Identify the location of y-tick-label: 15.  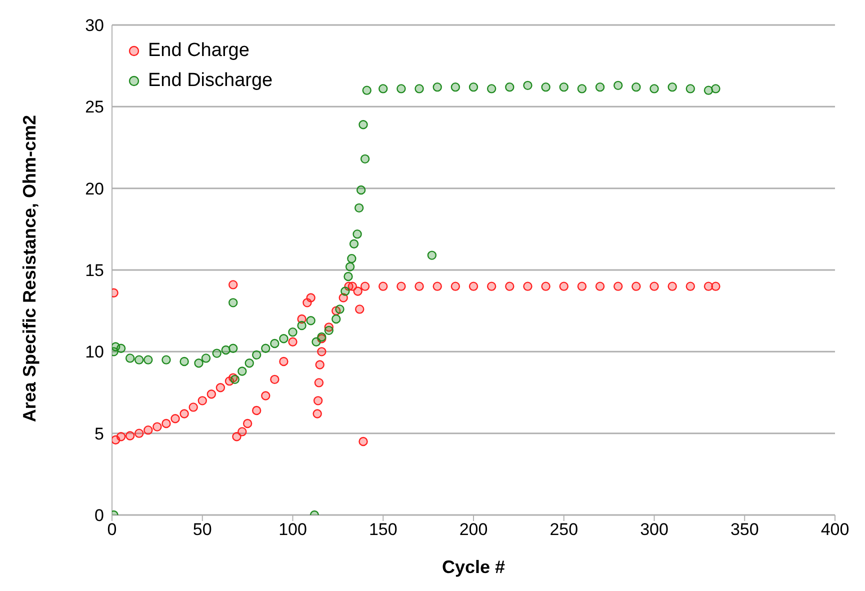
(94, 270).